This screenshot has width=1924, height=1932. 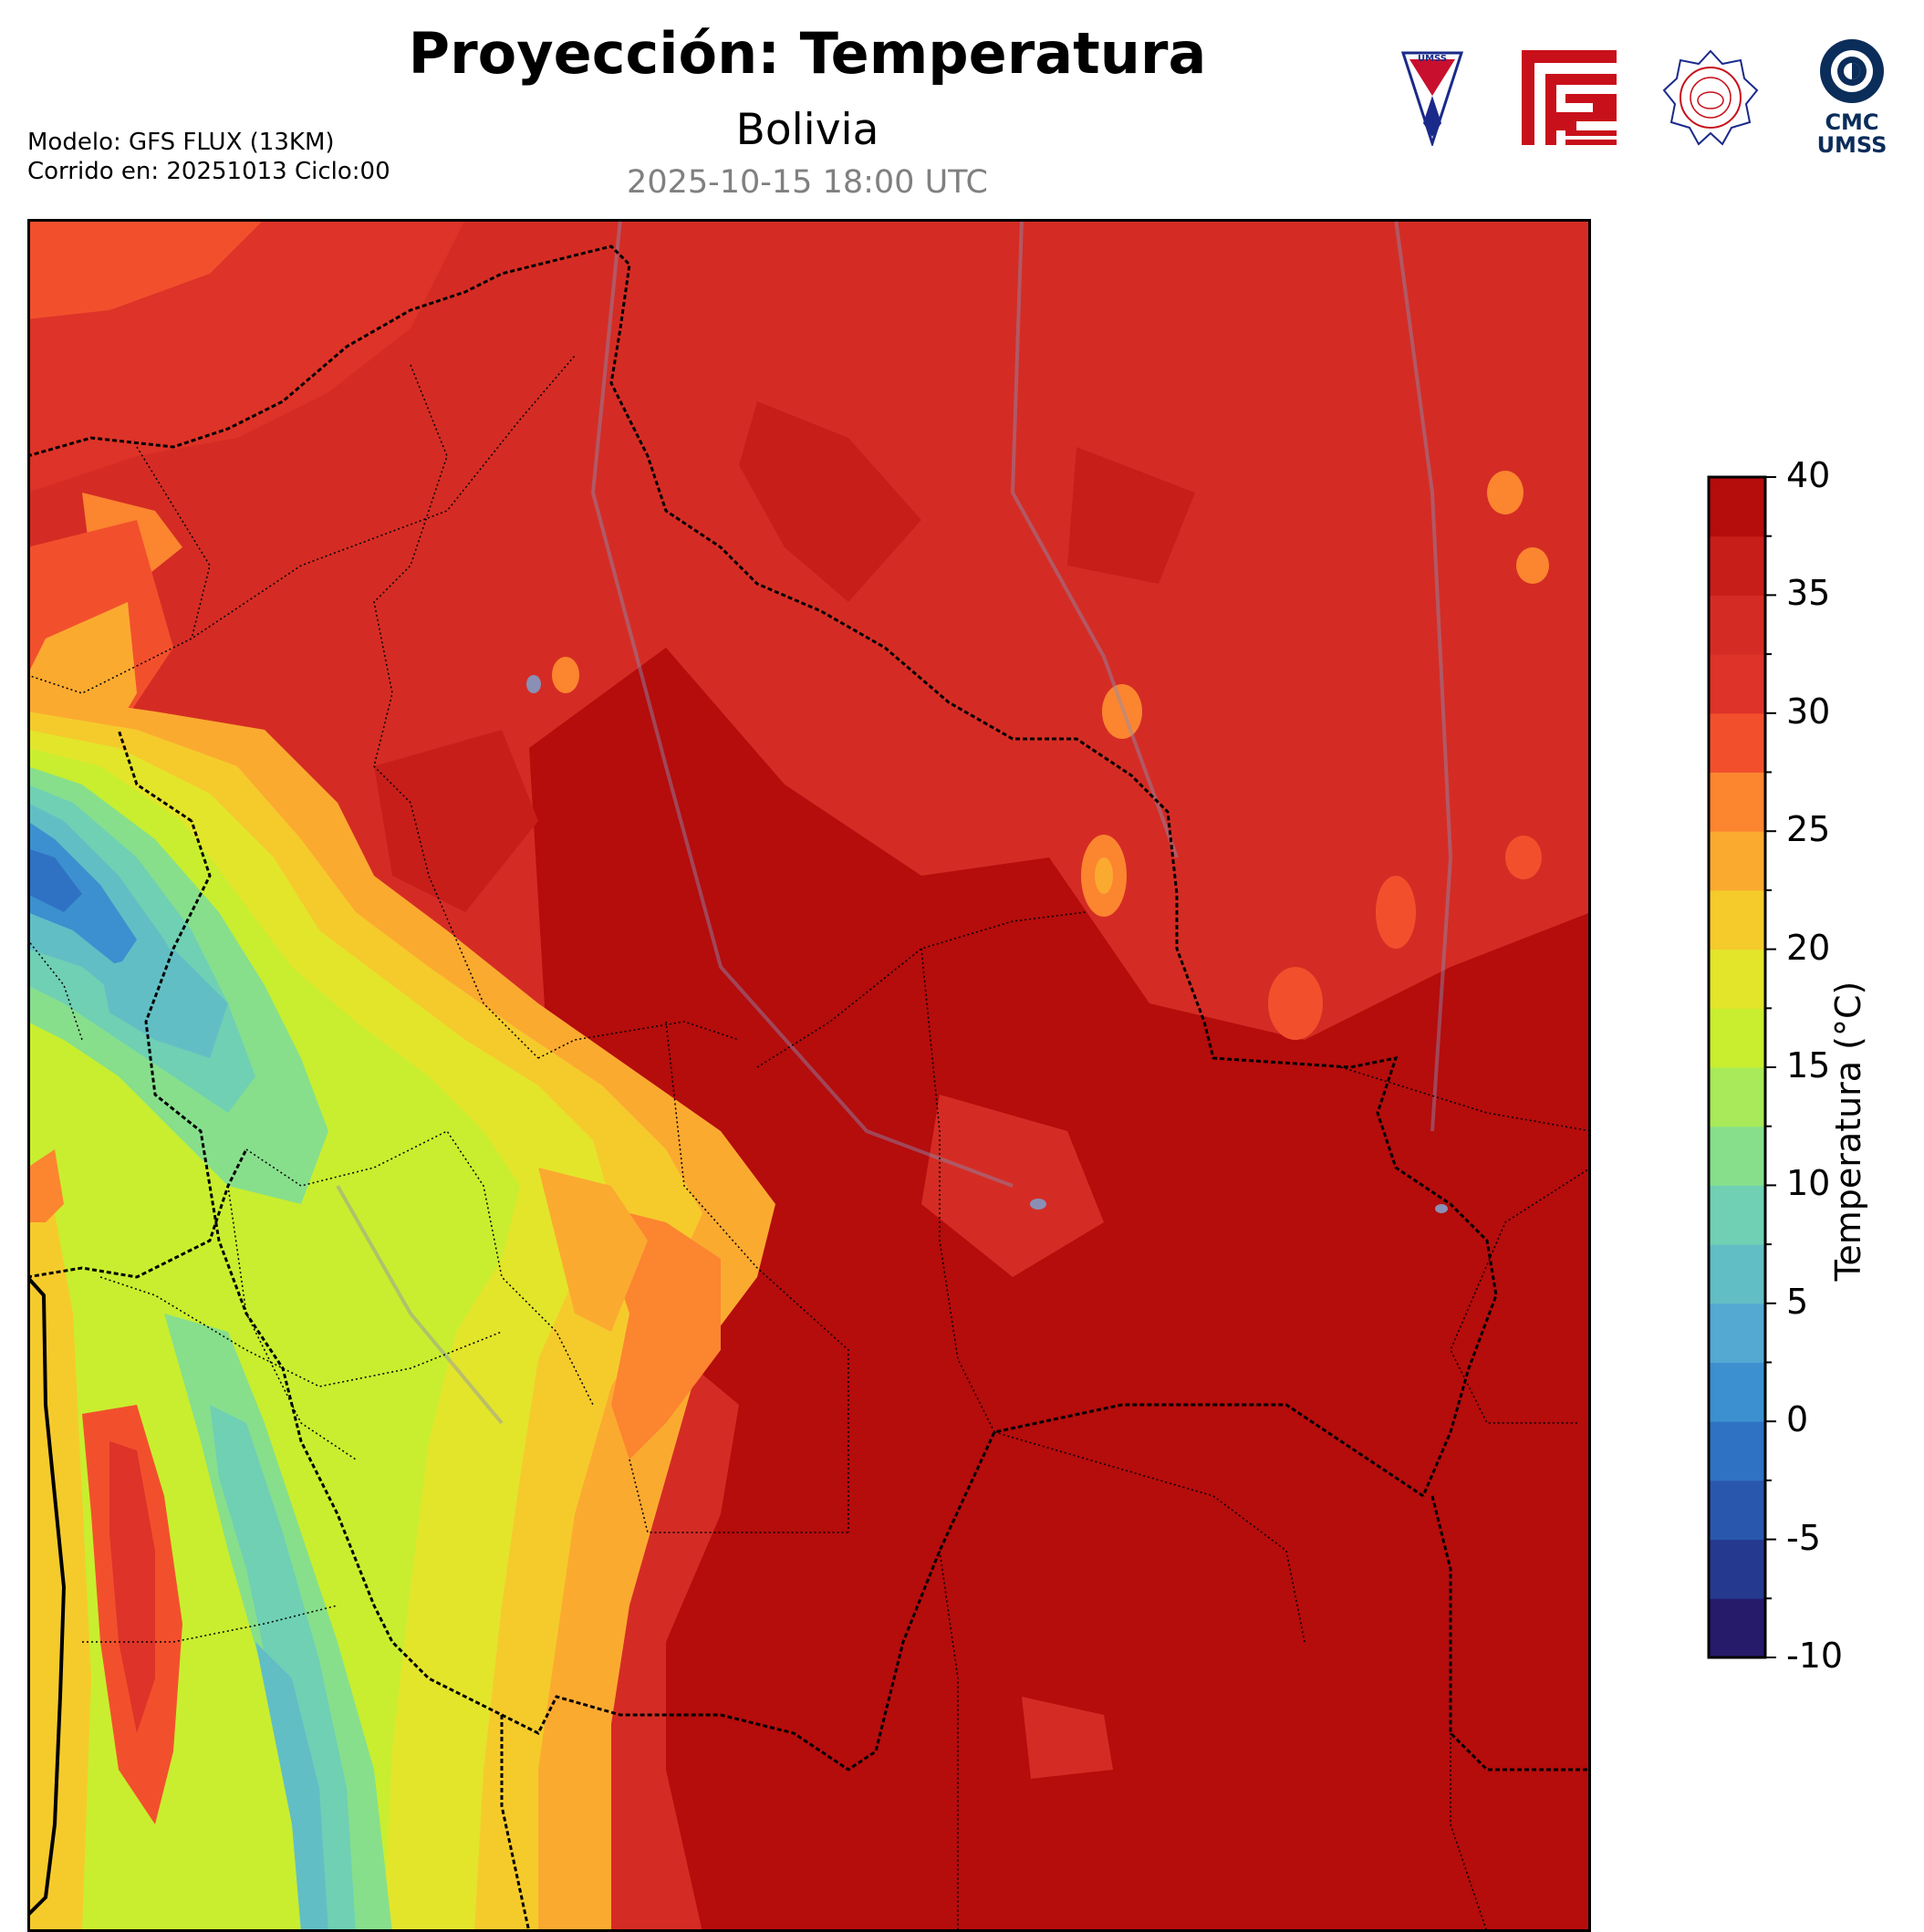 I want to click on colorbar-tick-label: 25, so click(x=1808, y=829).